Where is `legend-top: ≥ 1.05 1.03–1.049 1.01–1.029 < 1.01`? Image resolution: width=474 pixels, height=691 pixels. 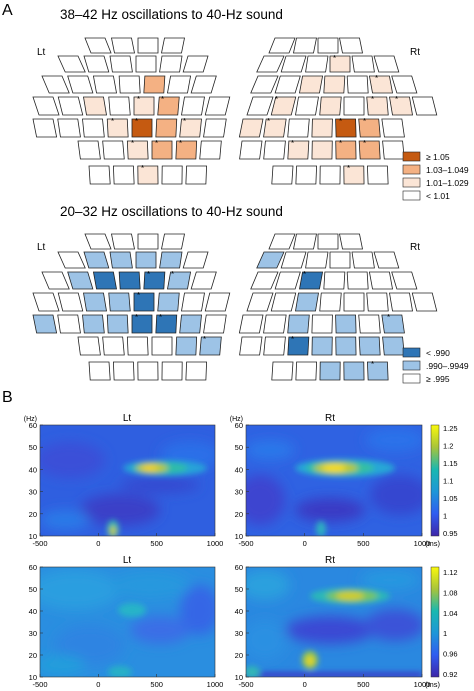 legend-top: ≥ 1.05 1.03–1.049 1.01–1.029 < 1.01 is located at coordinates (435, 176).